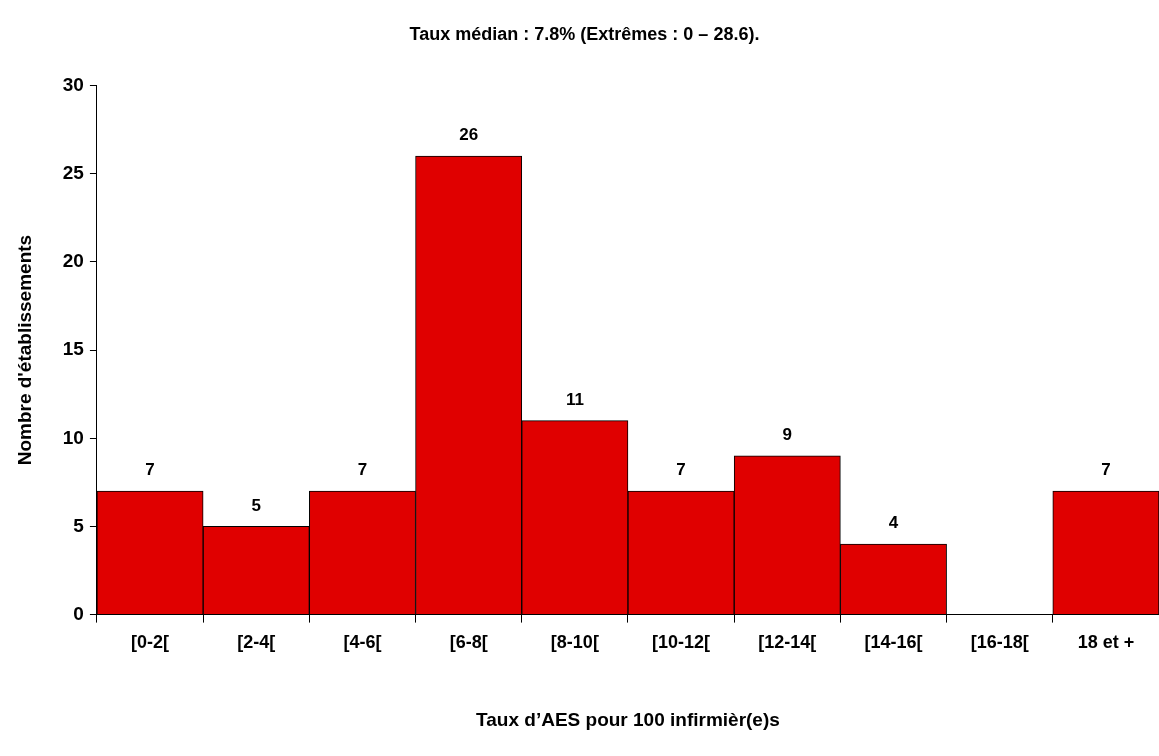 The height and width of the screenshot is (756, 1159). Describe the element at coordinates (73, 437) in the screenshot. I see `y-tick-label: 10` at that location.